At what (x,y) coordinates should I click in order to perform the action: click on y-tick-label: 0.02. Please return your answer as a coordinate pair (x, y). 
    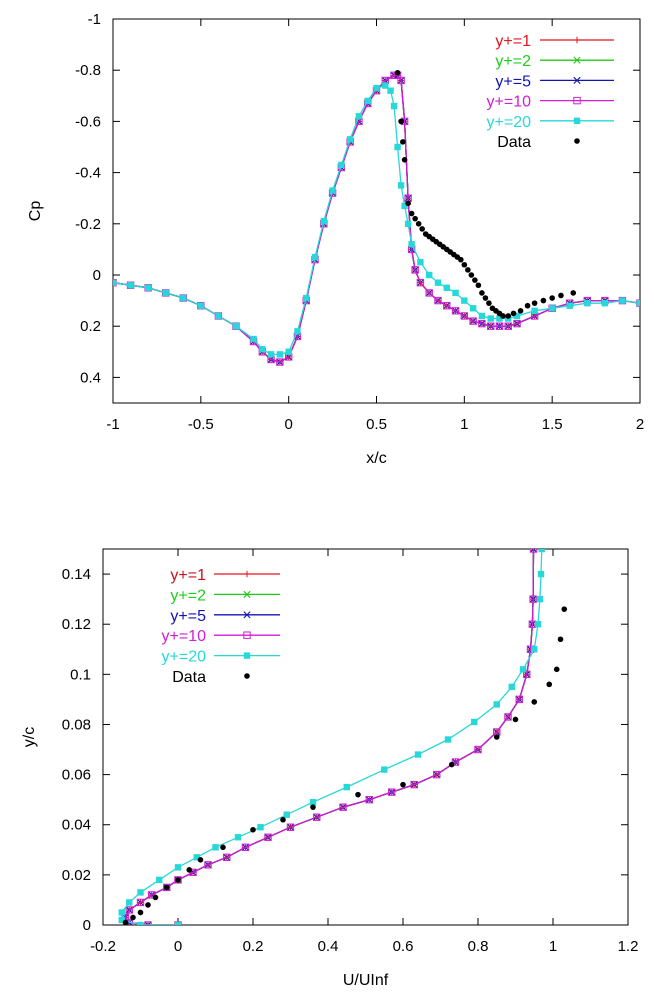
    Looking at the image, I should click on (76, 875).